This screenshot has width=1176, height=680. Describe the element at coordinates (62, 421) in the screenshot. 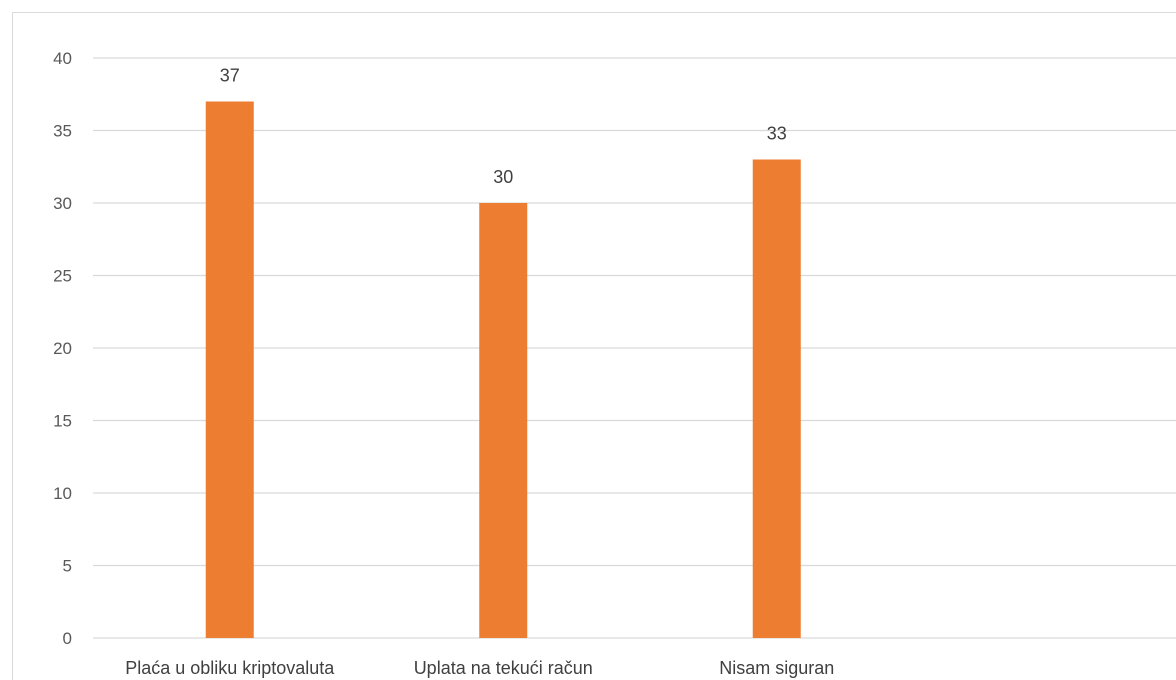

I see `y-tick-label-15: 15` at that location.